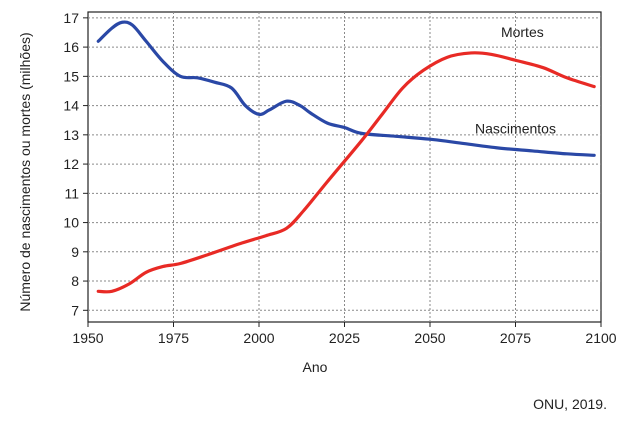 The image size is (629, 423). What do you see at coordinates (71, 164) in the screenshot?
I see `y-tick-label: 12` at bounding box center [71, 164].